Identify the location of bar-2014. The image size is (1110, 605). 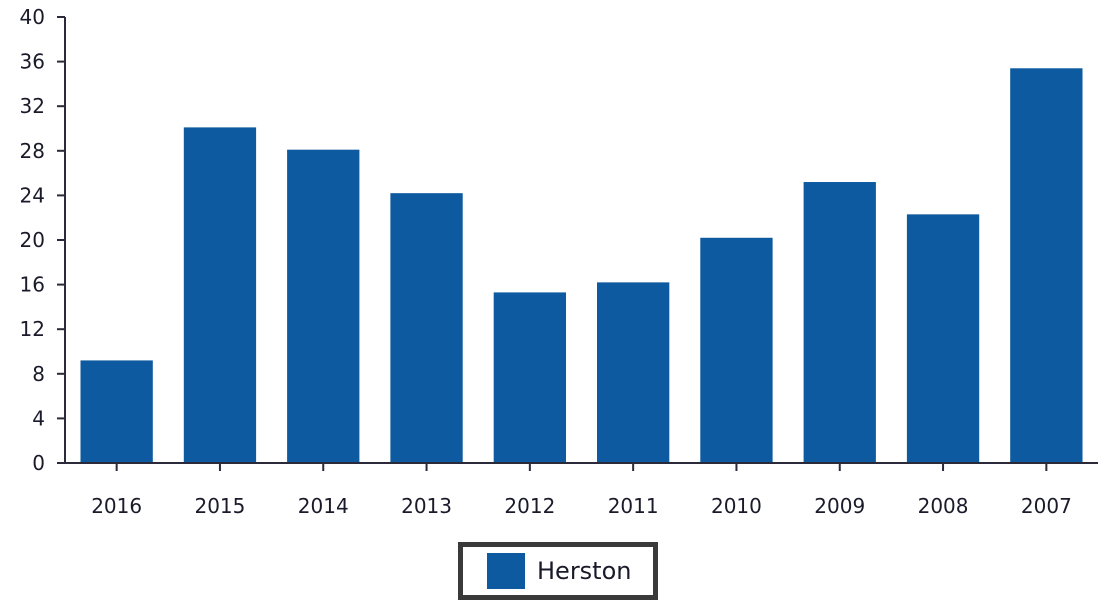
(323, 306).